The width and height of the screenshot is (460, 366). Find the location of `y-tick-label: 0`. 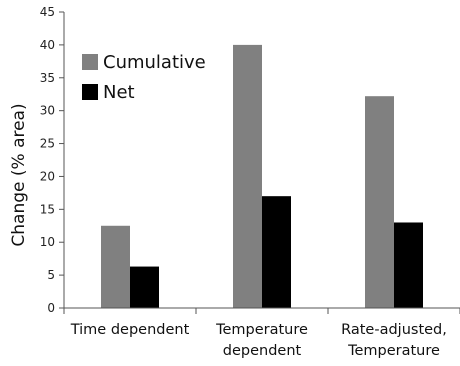

y-tick-label: 0 is located at coordinates (51, 308).